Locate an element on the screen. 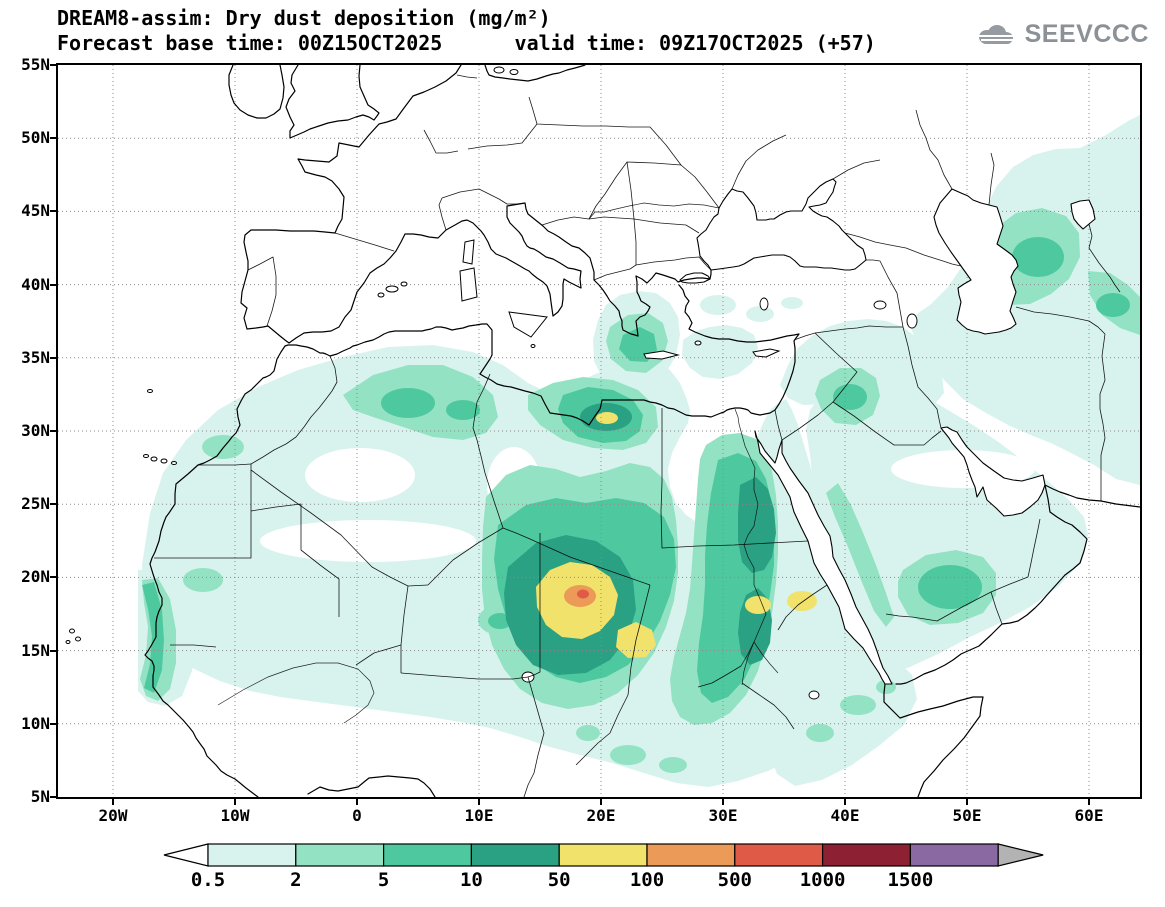  nile-river is located at coordinates (750, 537).